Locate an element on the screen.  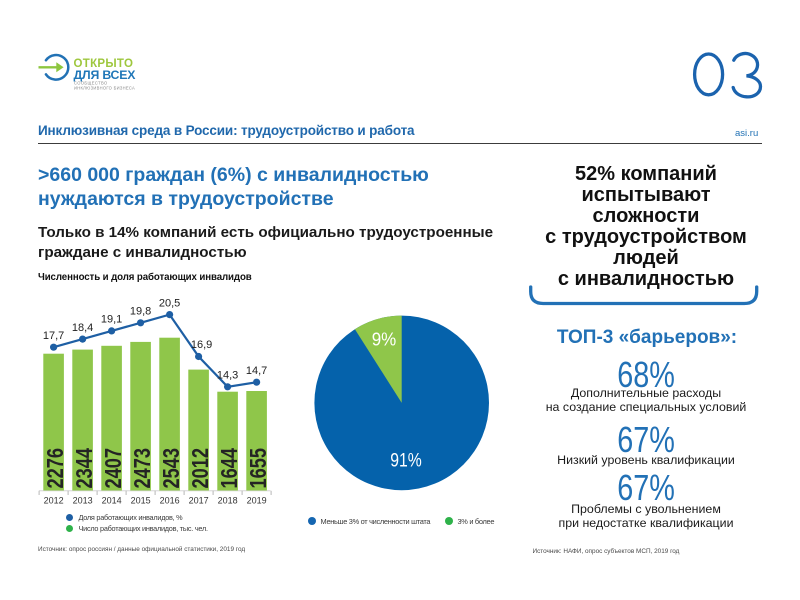
svg-text: 19,8 is located at coordinates (140, 312).